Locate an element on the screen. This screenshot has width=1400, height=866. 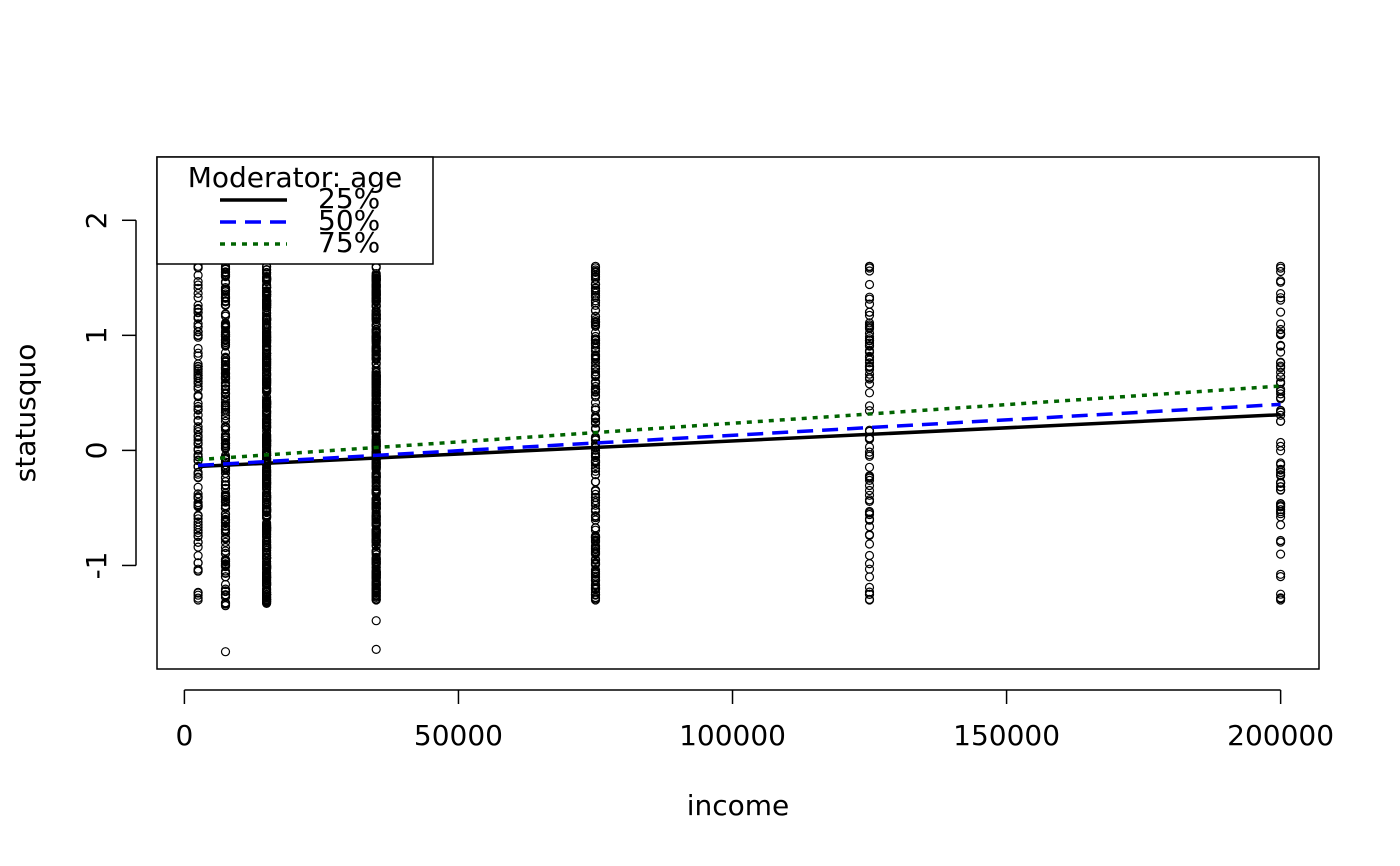
fit-line-25pct is located at coordinates (739, 440).